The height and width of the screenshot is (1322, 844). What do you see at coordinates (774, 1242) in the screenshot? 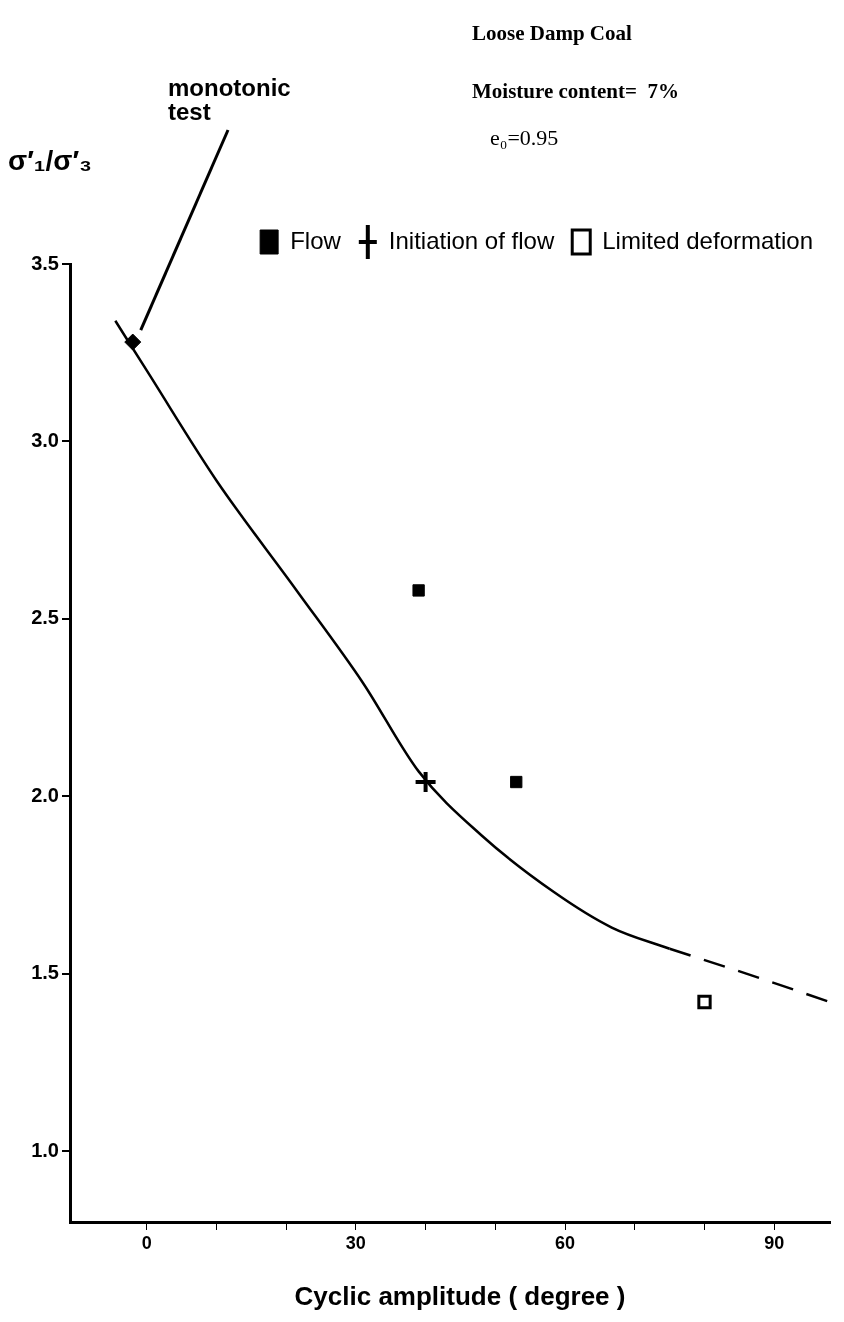
I see `x-tick-label: 90` at bounding box center [774, 1242].